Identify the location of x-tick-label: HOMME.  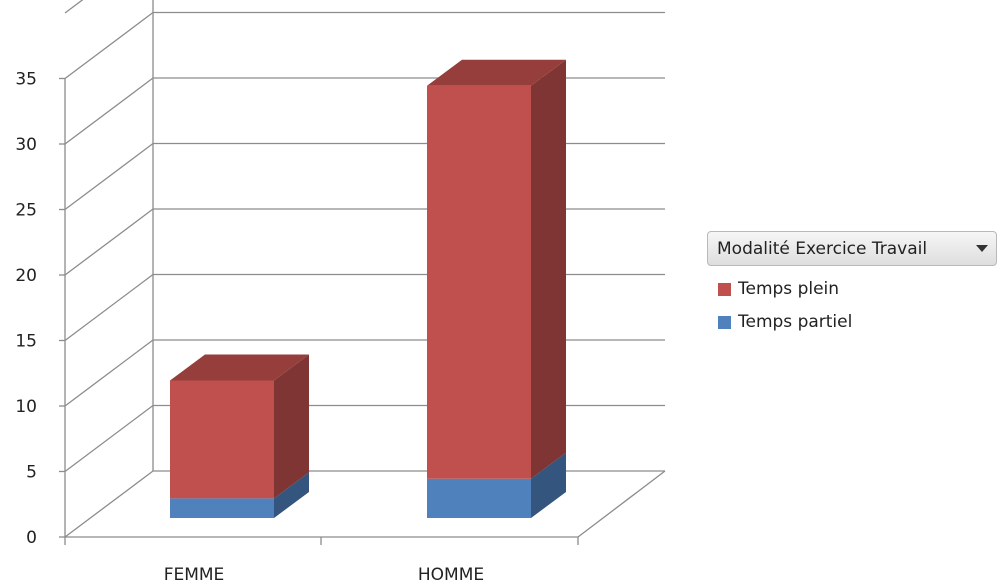
(451, 574).